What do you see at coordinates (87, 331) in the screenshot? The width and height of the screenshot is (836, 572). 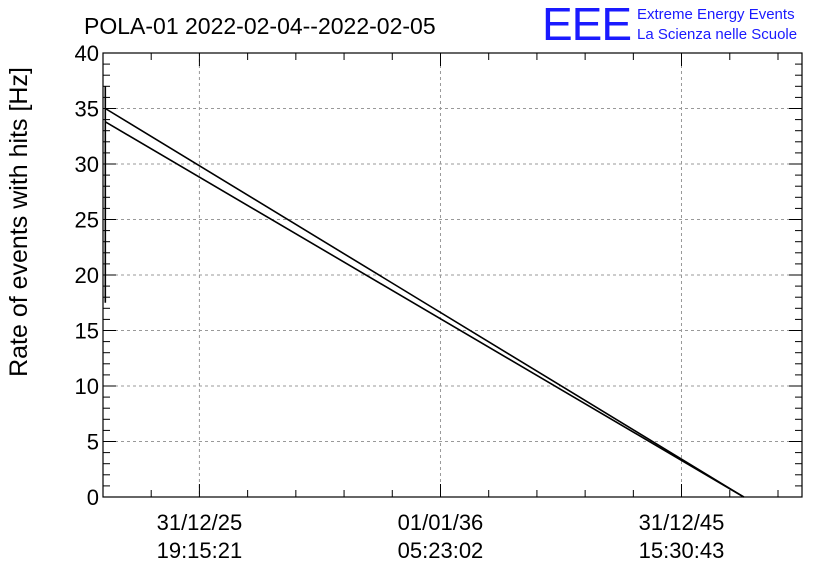 I see `y-tick-label: 15` at bounding box center [87, 331].